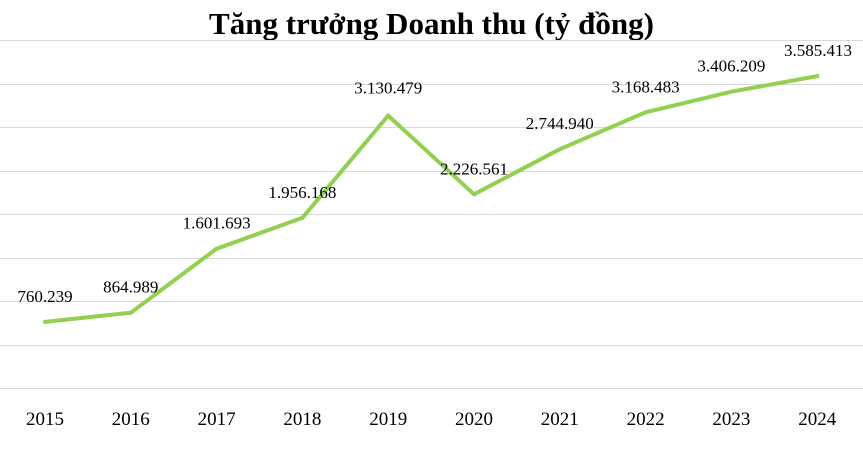 The width and height of the screenshot is (863, 450). Describe the element at coordinates (731, 91) in the screenshot. I see `data-point-2023` at that location.